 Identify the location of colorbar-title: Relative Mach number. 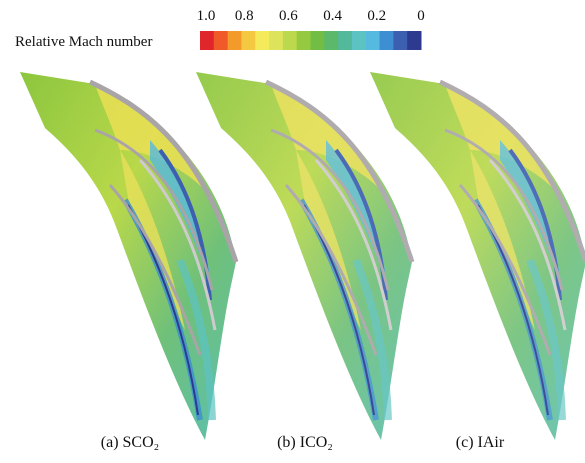
(83, 42).